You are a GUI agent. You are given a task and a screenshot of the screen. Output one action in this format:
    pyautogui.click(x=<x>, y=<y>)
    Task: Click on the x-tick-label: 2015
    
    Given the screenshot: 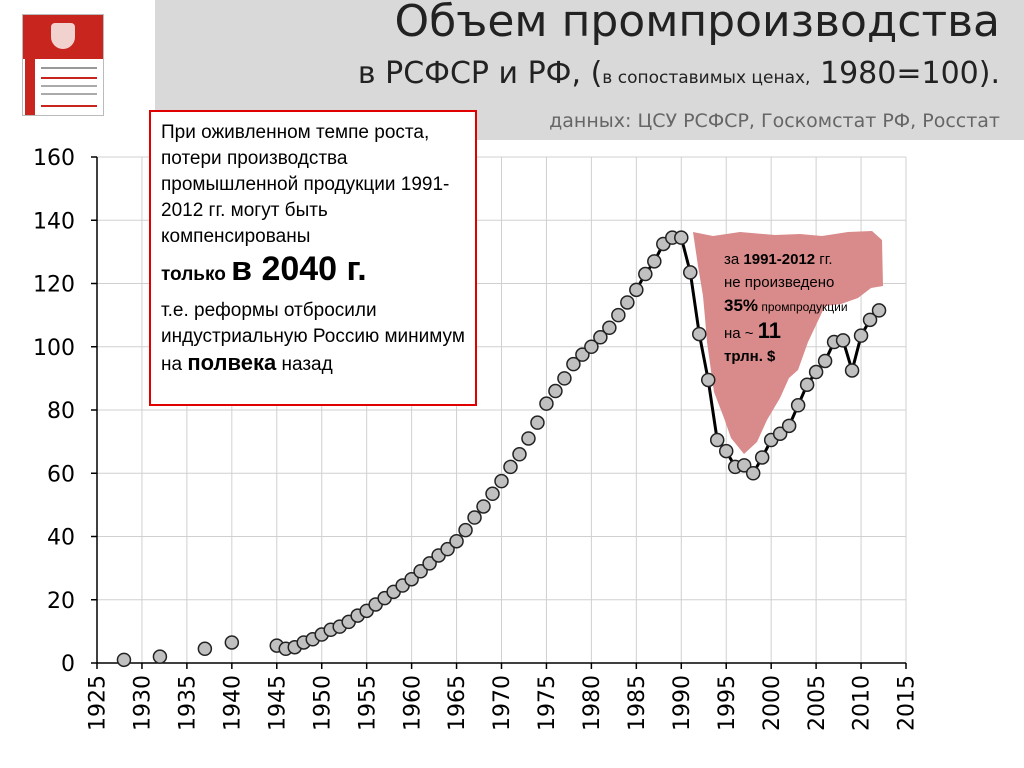 What is the action you would take?
    pyautogui.click(x=907, y=703)
    